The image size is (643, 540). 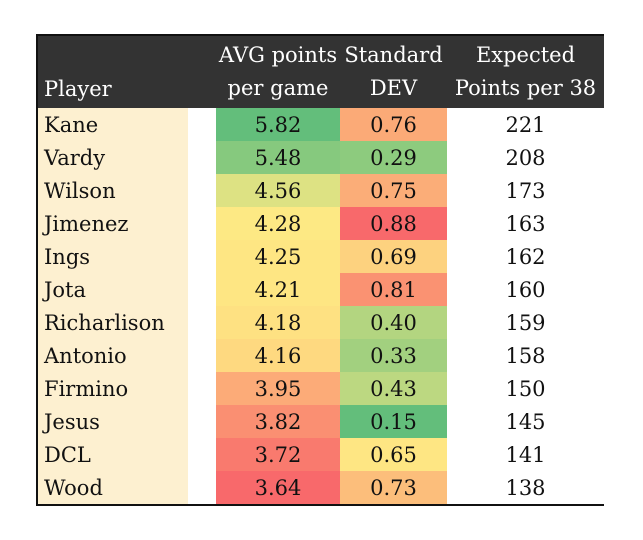 I want to click on std-dev-cell: 0.81, so click(x=393, y=289).